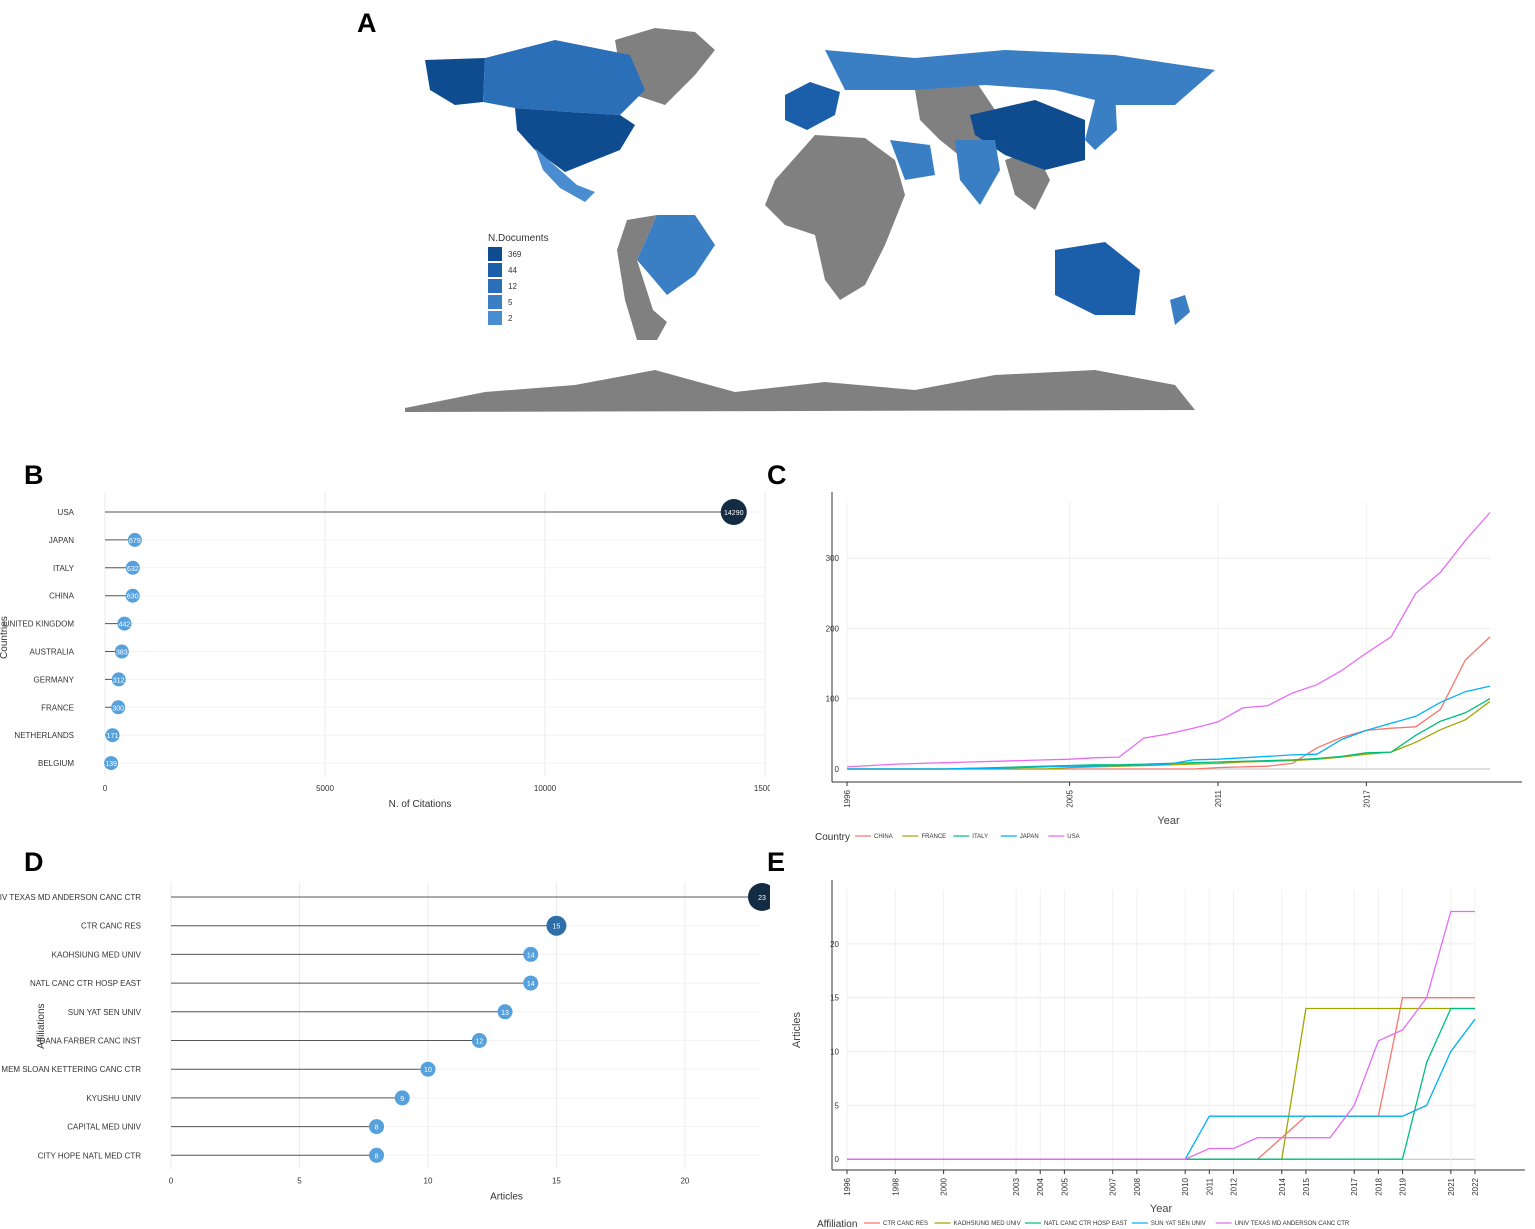 The image size is (1535, 1229). I want to click on legend-label-kaohsiung-med-univ: KAOHSIUNG MED UNIV, so click(987, 1224).